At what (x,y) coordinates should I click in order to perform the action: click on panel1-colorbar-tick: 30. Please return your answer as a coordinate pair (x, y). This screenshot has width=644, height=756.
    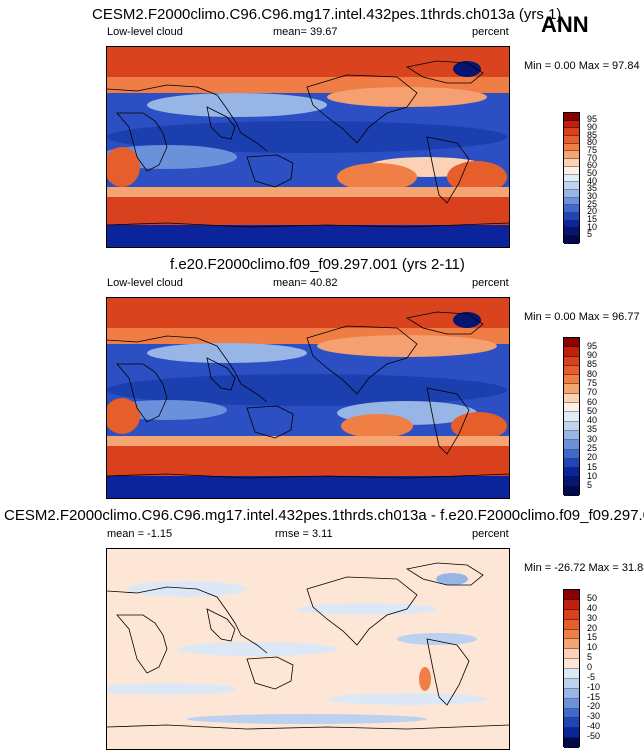
    Looking at the image, I should click on (592, 196).